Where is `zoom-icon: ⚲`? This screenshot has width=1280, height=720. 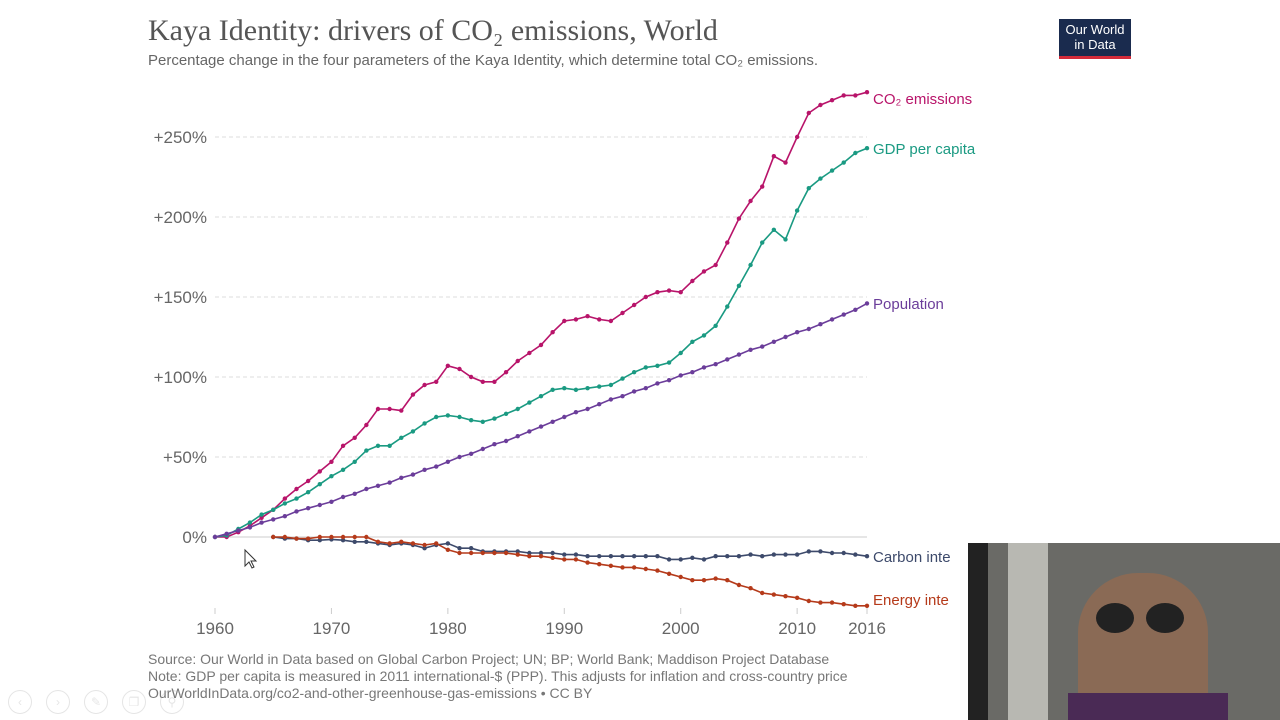 zoom-icon: ⚲ is located at coordinates (172, 702).